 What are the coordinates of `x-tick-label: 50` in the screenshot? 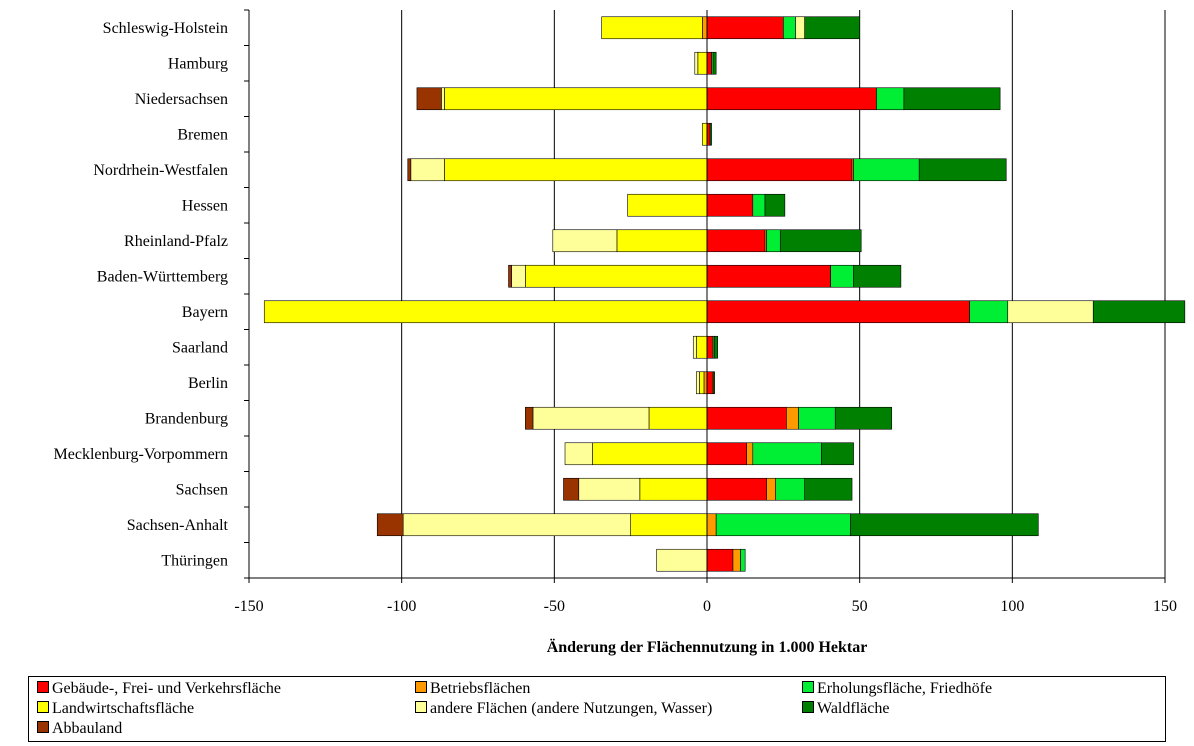 It's located at (860, 606).